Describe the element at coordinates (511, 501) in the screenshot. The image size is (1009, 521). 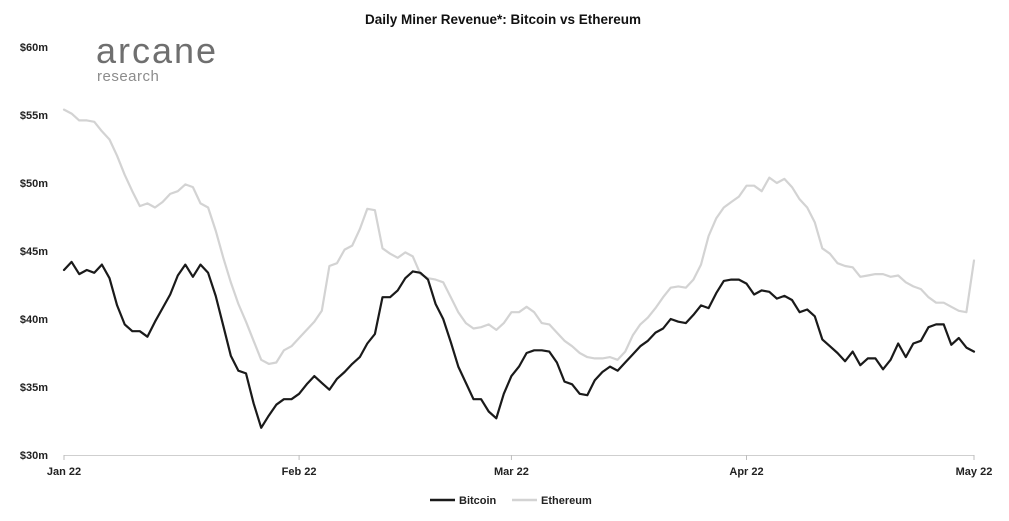
I see `legend: Bitcoin Ethereum` at that location.